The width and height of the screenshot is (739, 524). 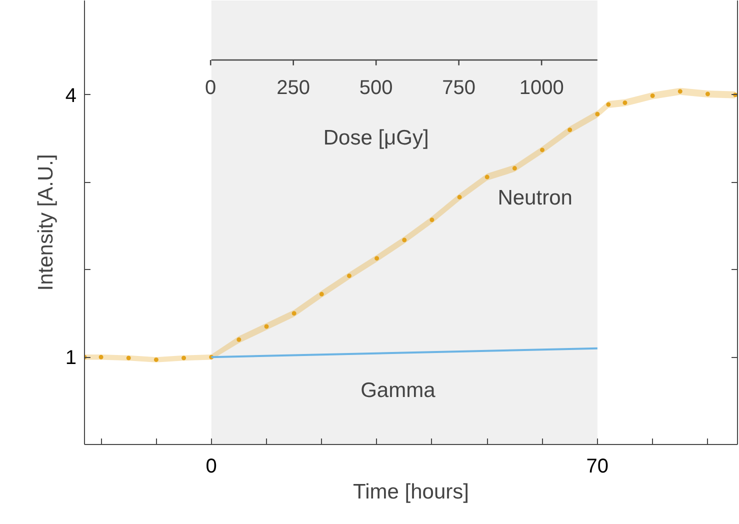 I want to click on y-axis-title: Intensity [A.U.], so click(x=46, y=222).